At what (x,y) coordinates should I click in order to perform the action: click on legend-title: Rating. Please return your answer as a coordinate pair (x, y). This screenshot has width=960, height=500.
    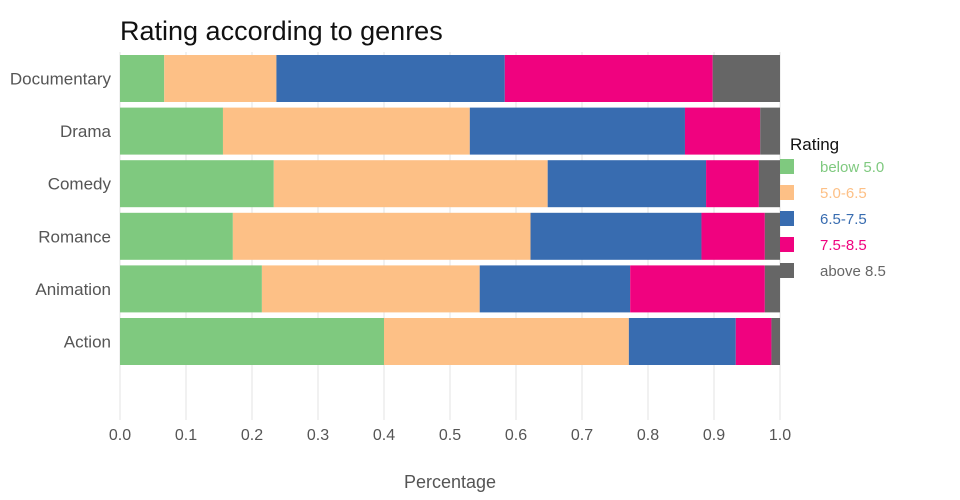
    Looking at the image, I should click on (814, 144).